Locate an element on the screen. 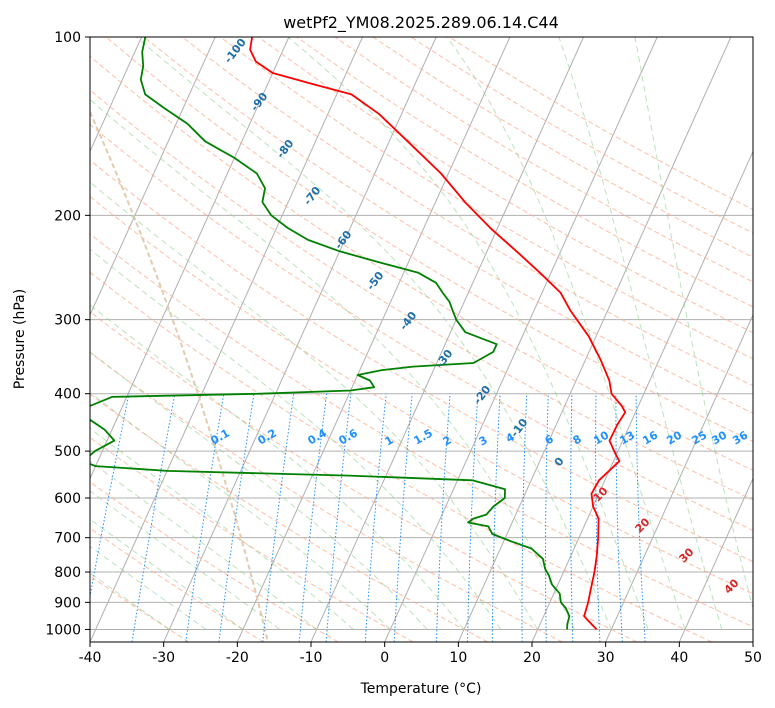 The image size is (775, 708). y-tick-label: 500 is located at coordinates (67, 452).